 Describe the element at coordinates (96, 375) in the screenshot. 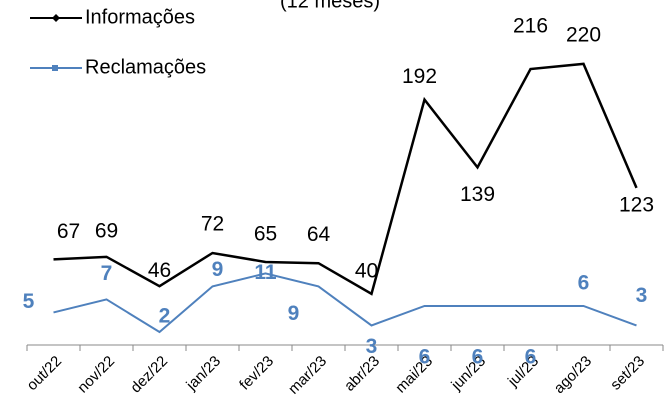

I see `x-tick-label: nov/22` at that location.